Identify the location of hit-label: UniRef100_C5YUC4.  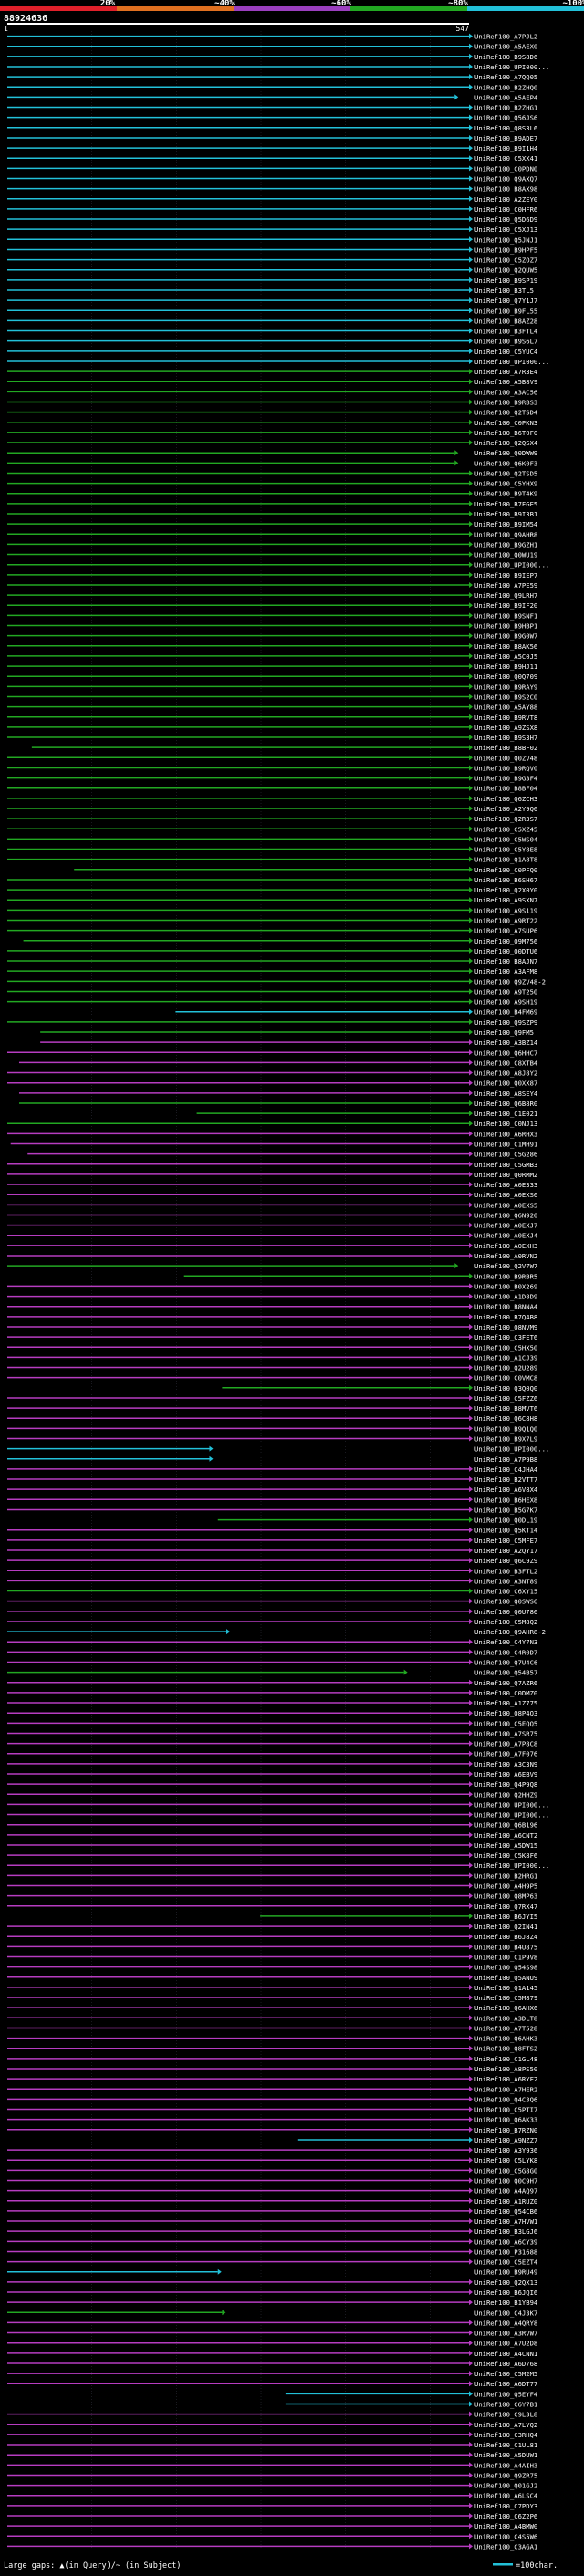
(505, 352).